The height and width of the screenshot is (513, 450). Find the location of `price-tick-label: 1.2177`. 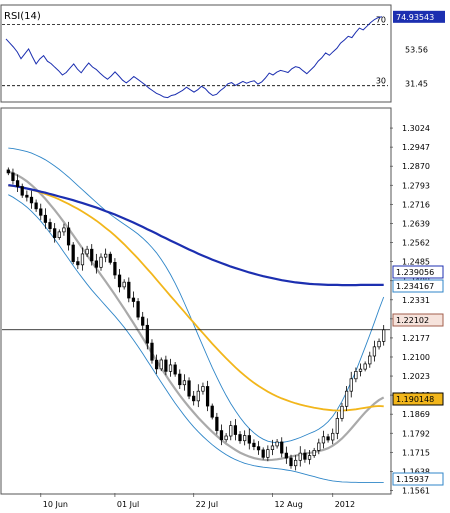

price-tick-label: 1.2177 is located at coordinates (416, 338).